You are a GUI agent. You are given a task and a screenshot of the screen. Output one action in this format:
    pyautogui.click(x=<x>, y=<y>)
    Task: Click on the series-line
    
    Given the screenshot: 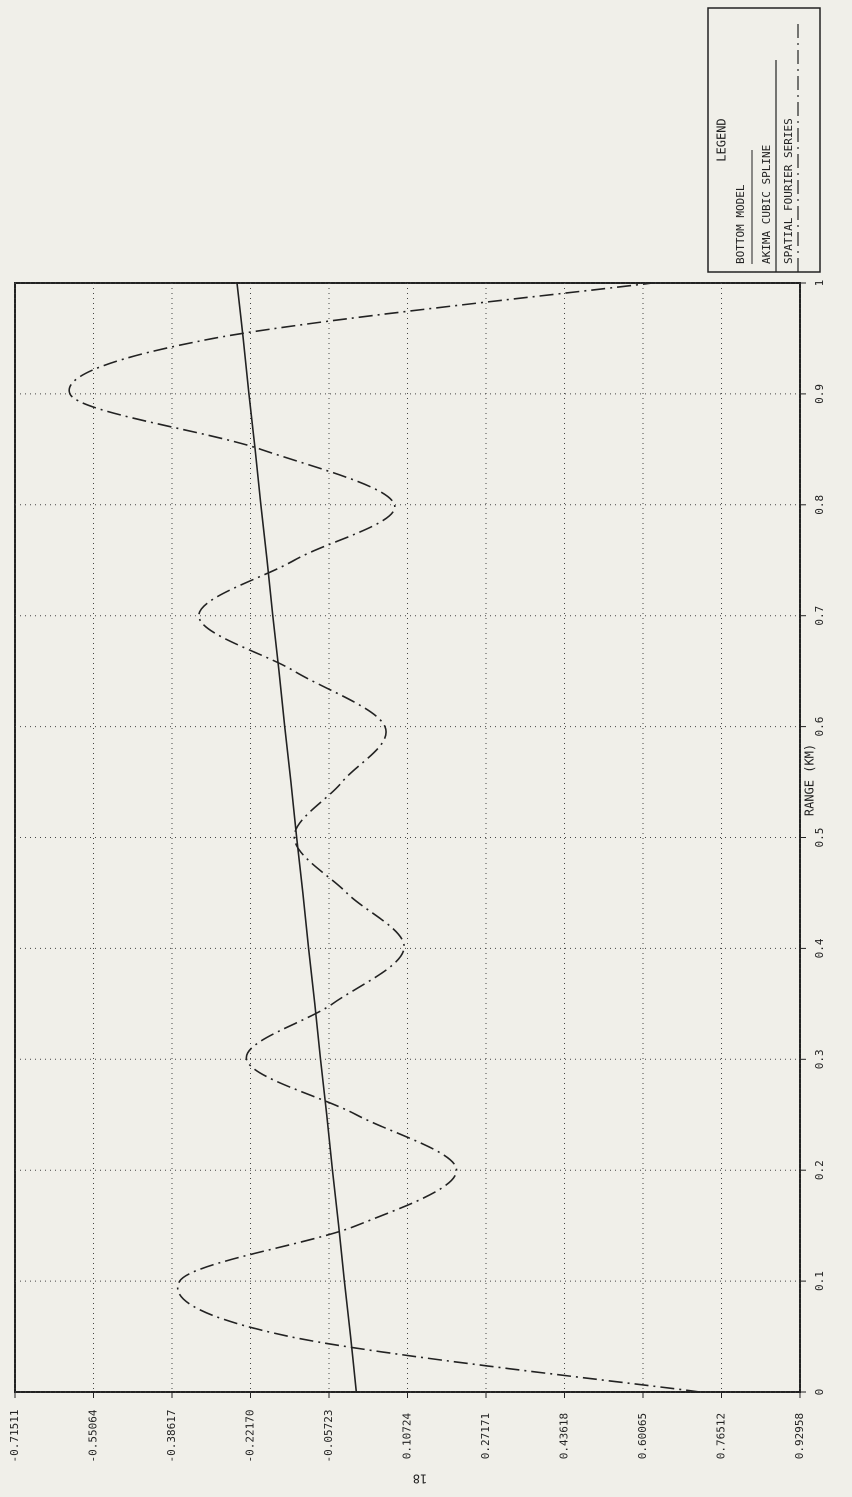 What is the action you would take?
    pyautogui.click(x=297, y=837)
    